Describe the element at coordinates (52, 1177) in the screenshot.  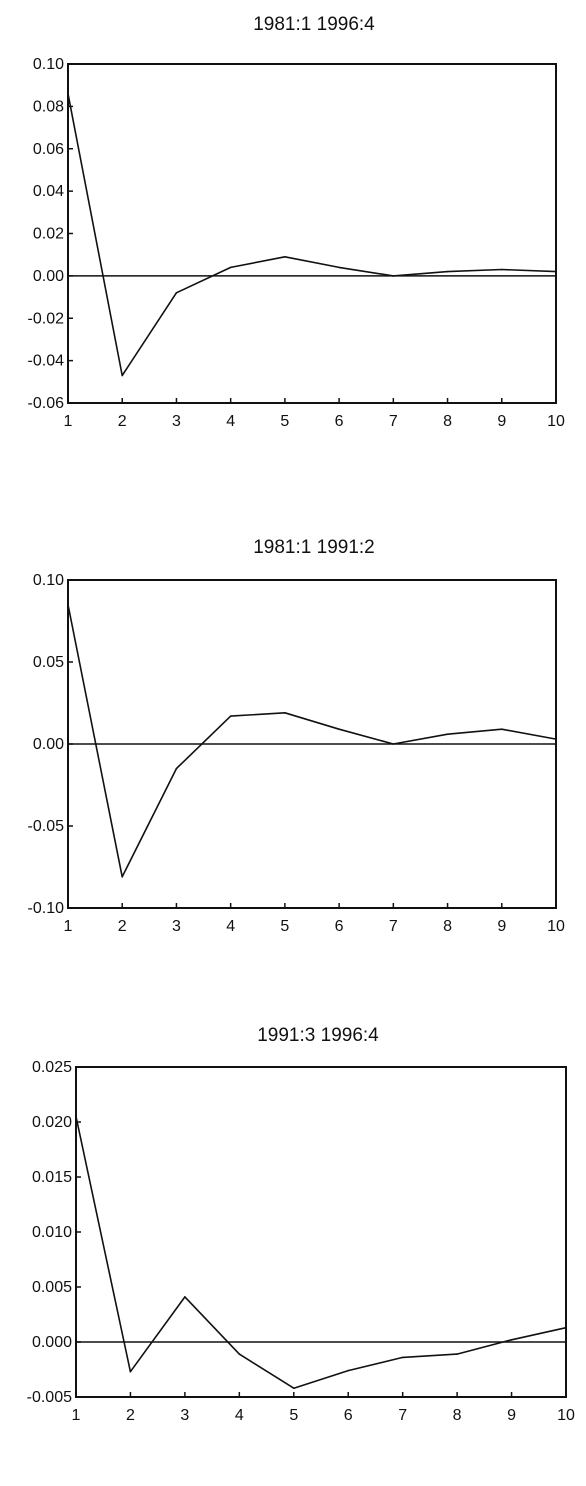
I see `y-tick-label: 0.015` at that location.